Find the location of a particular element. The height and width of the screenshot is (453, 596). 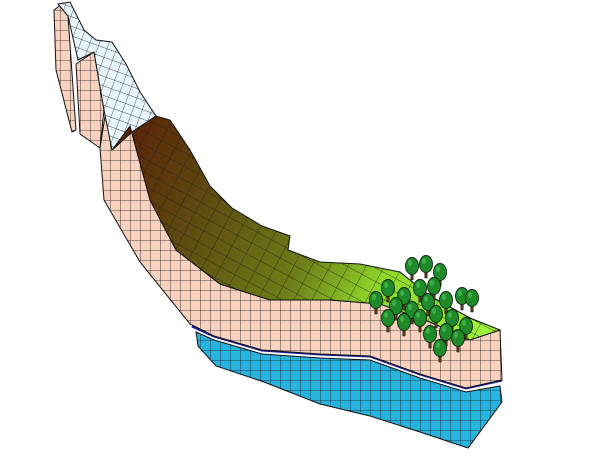

groundwater-layer is located at coordinates (349, 390).